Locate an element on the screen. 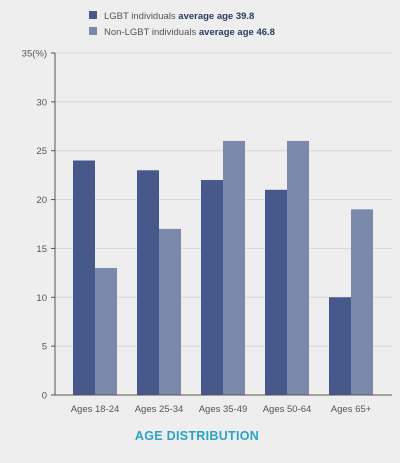  legend-average-note: average age 46.8 is located at coordinates (237, 32).